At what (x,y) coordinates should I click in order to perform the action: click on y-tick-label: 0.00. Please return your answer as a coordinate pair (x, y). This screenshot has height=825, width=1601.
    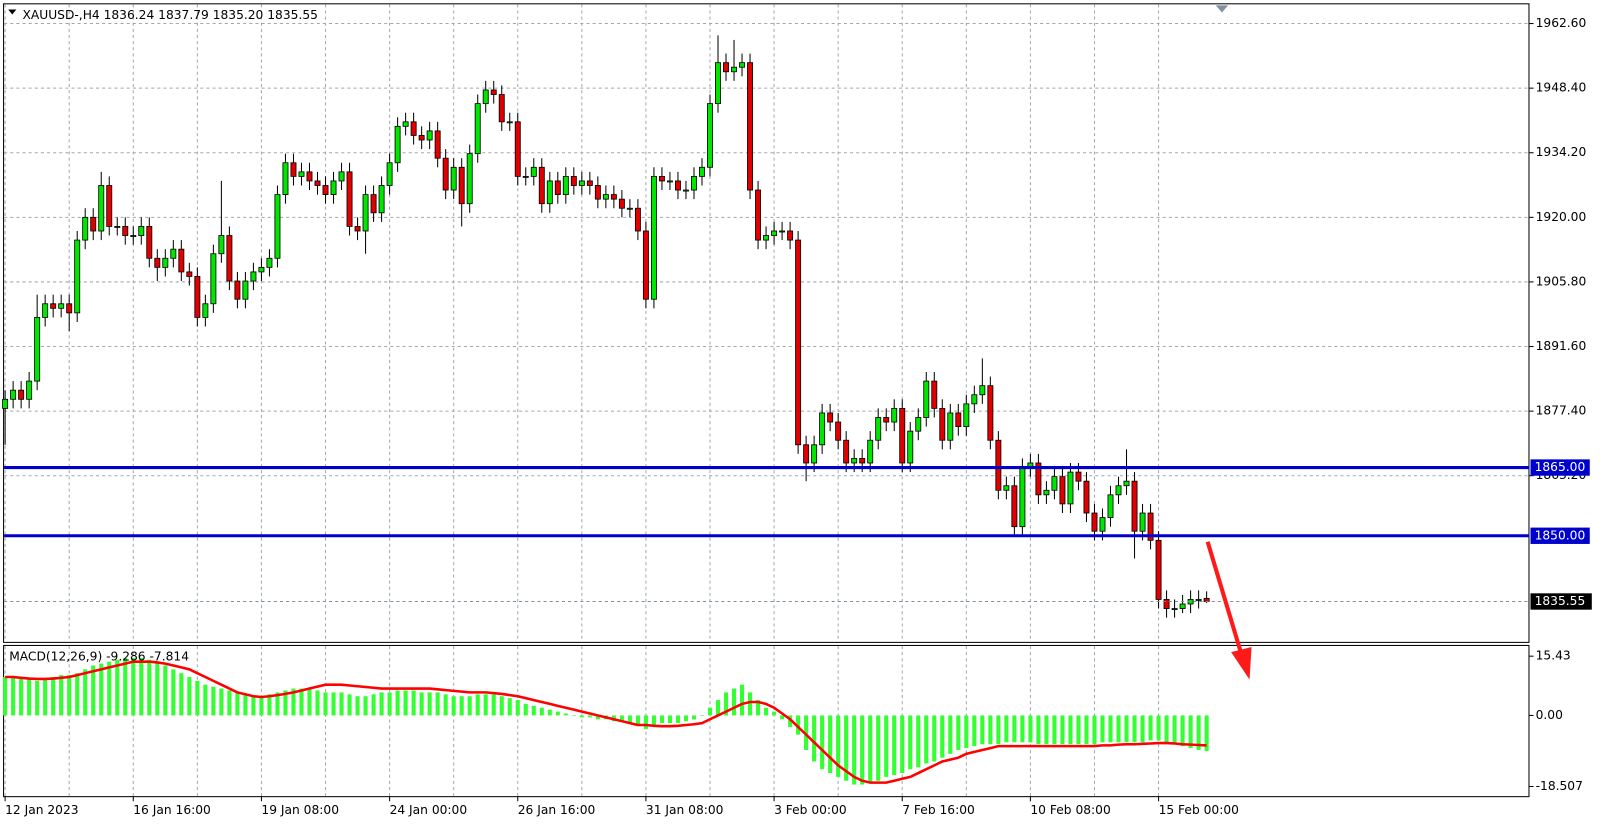
    Looking at the image, I should click on (1549, 715).